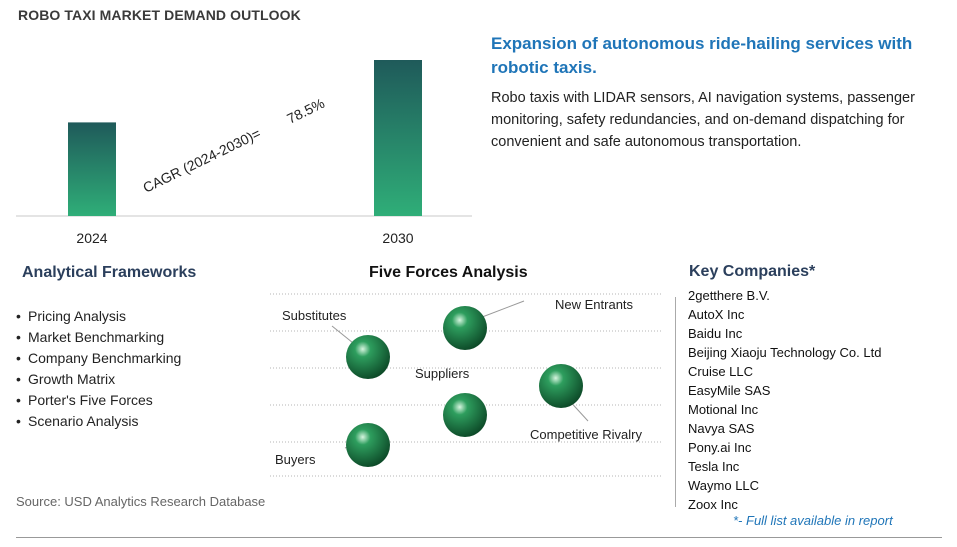 The image size is (957, 547). Describe the element at coordinates (594, 304) in the screenshot. I see `new-entrants-label: New Entrants` at that location.